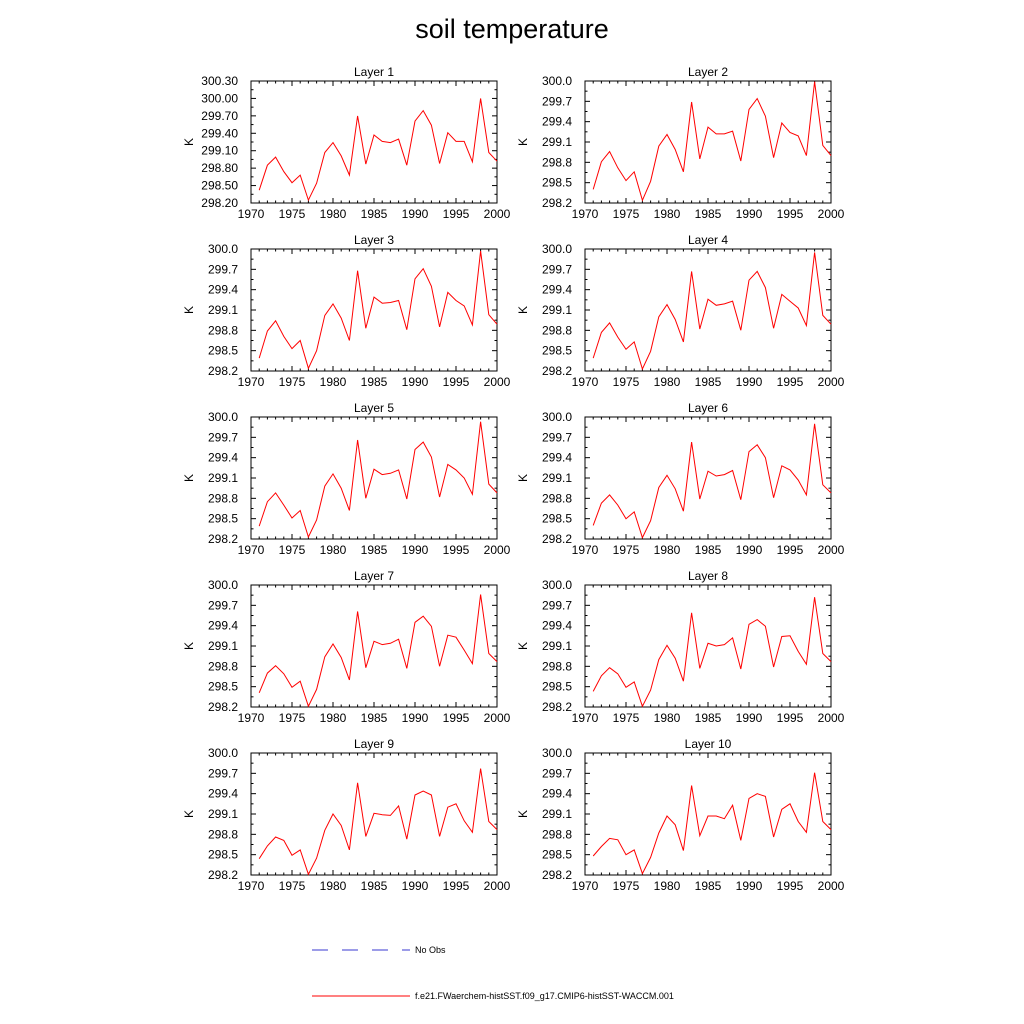 The height and width of the screenshot is (1024, 1024). What do you see at coordinates (374, 744) in the screenshot?
I see `panel-title: Layer 9` at bounding box center [374, 744].